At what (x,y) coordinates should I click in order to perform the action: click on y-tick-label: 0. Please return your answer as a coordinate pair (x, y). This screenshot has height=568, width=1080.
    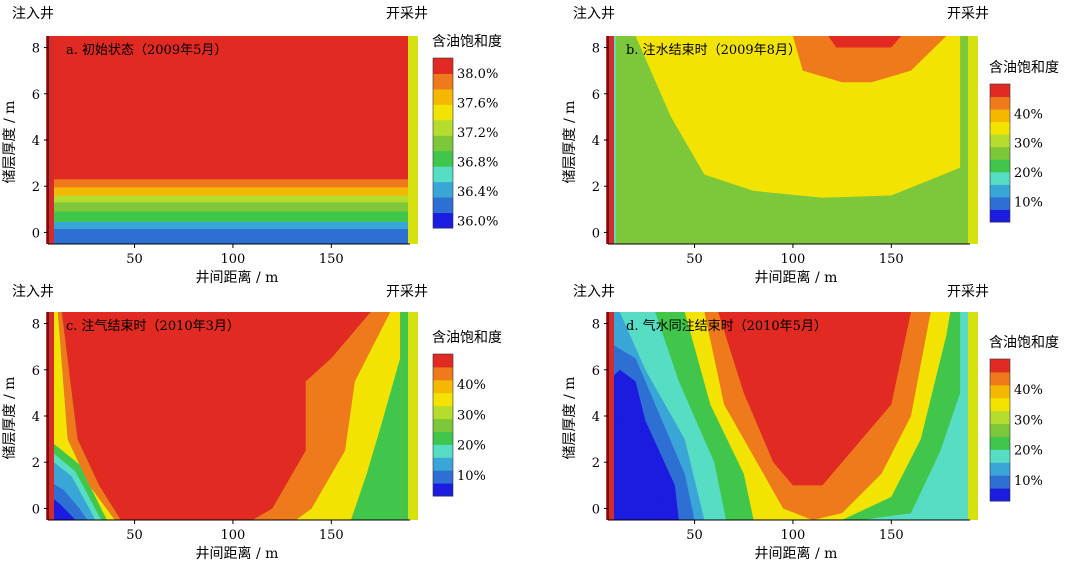
    Looking at the image, I should click on (36, 233).